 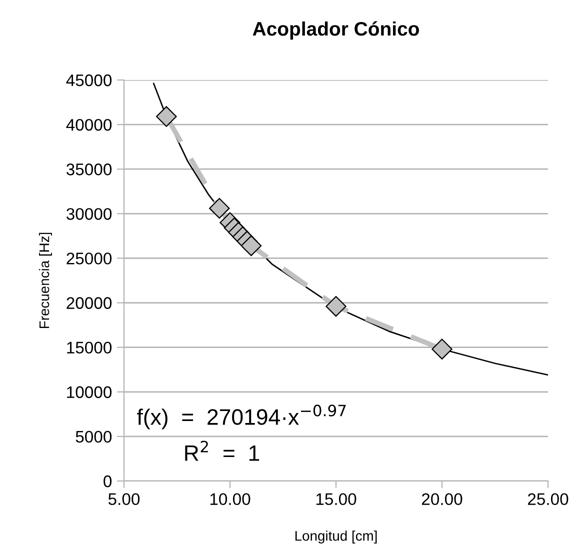 I want to click on x-tick-label: 25.00, so click(x=548, y=499).